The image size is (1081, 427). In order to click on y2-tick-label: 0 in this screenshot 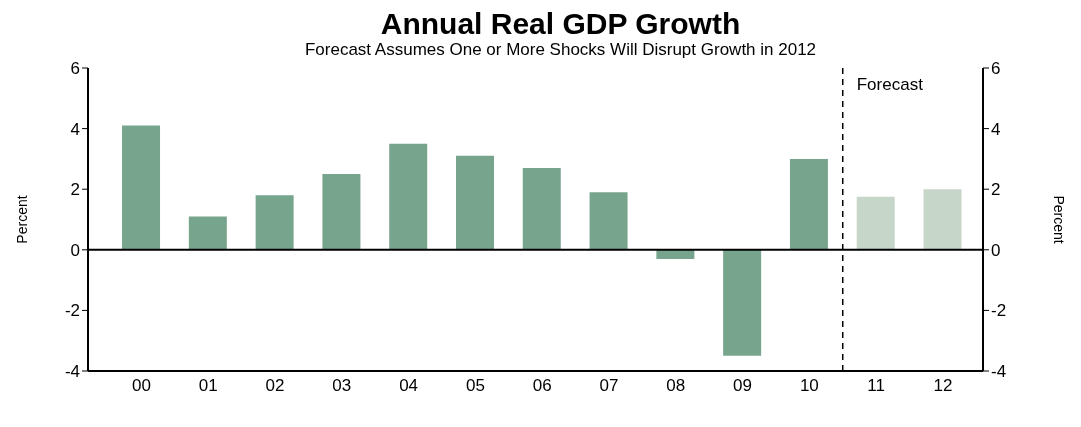, I will do `click(996, 250)`.